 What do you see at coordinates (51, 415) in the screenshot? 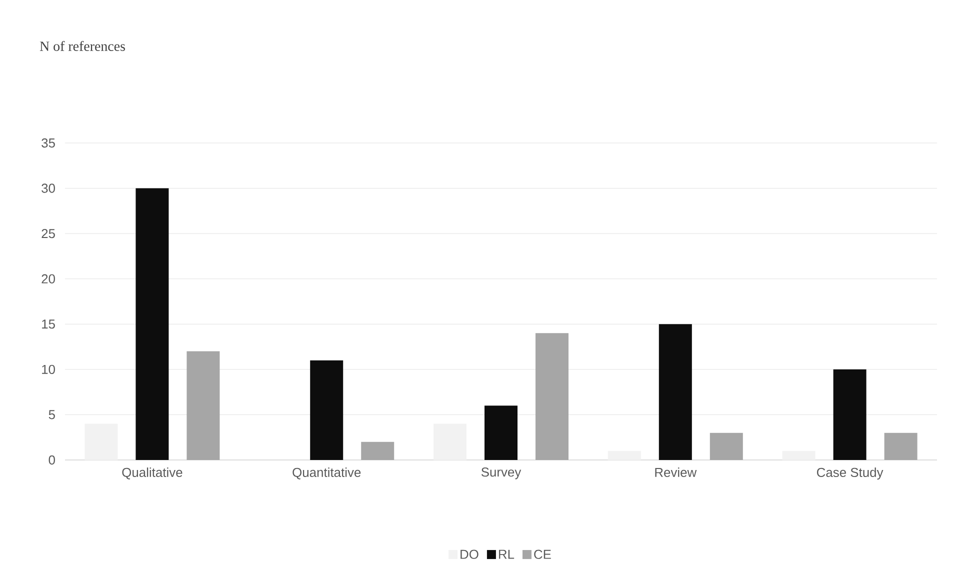
I see `y-tick-label: 5` at bounding box center [51, 415].